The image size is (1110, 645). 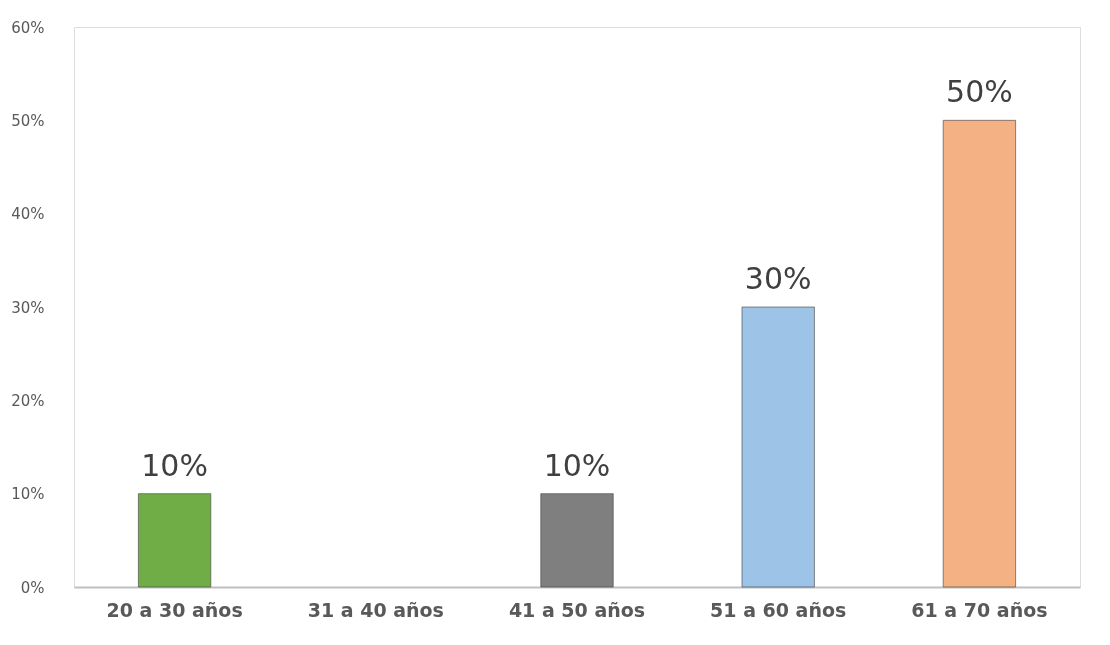 I want to click on y-tick-label: 30%, so click(x=28, y=307).